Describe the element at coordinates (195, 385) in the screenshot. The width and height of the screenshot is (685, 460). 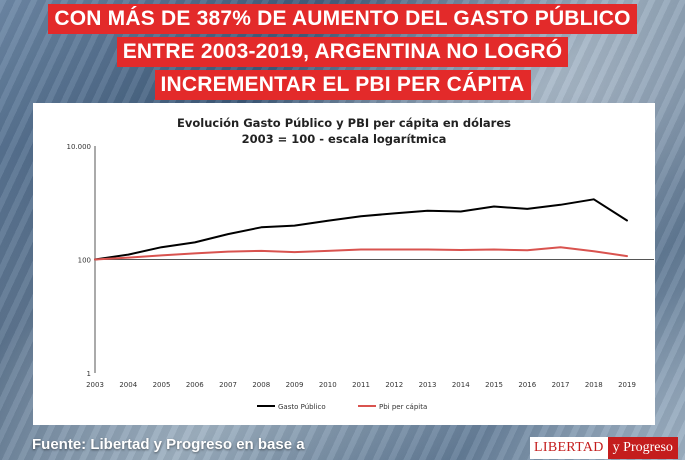
I see `x-tick-label: 2006` at that location.